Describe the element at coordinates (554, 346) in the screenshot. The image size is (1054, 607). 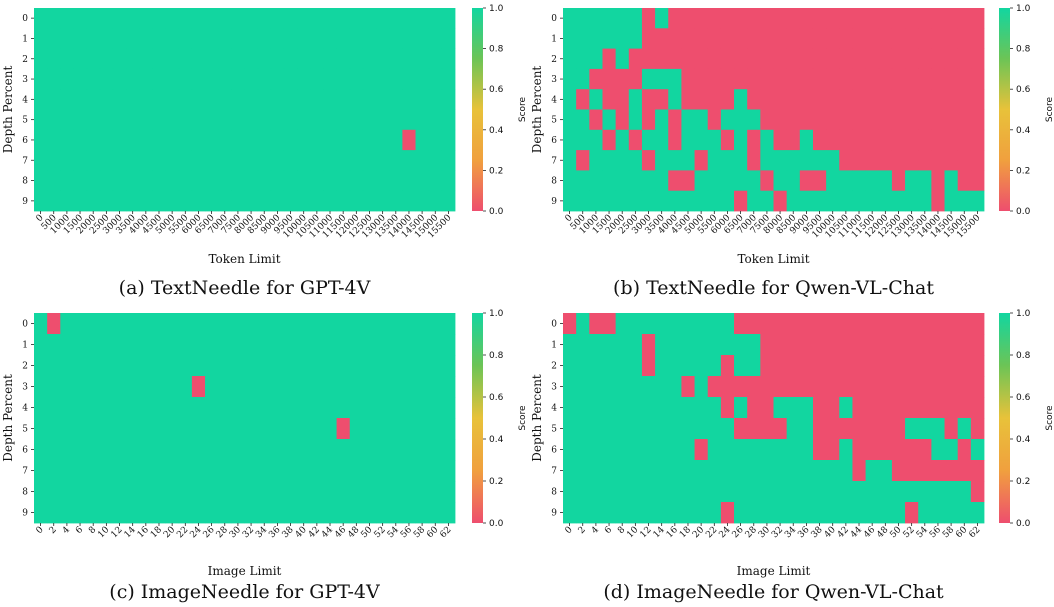
I see `y-tick-label: 1` at that location.